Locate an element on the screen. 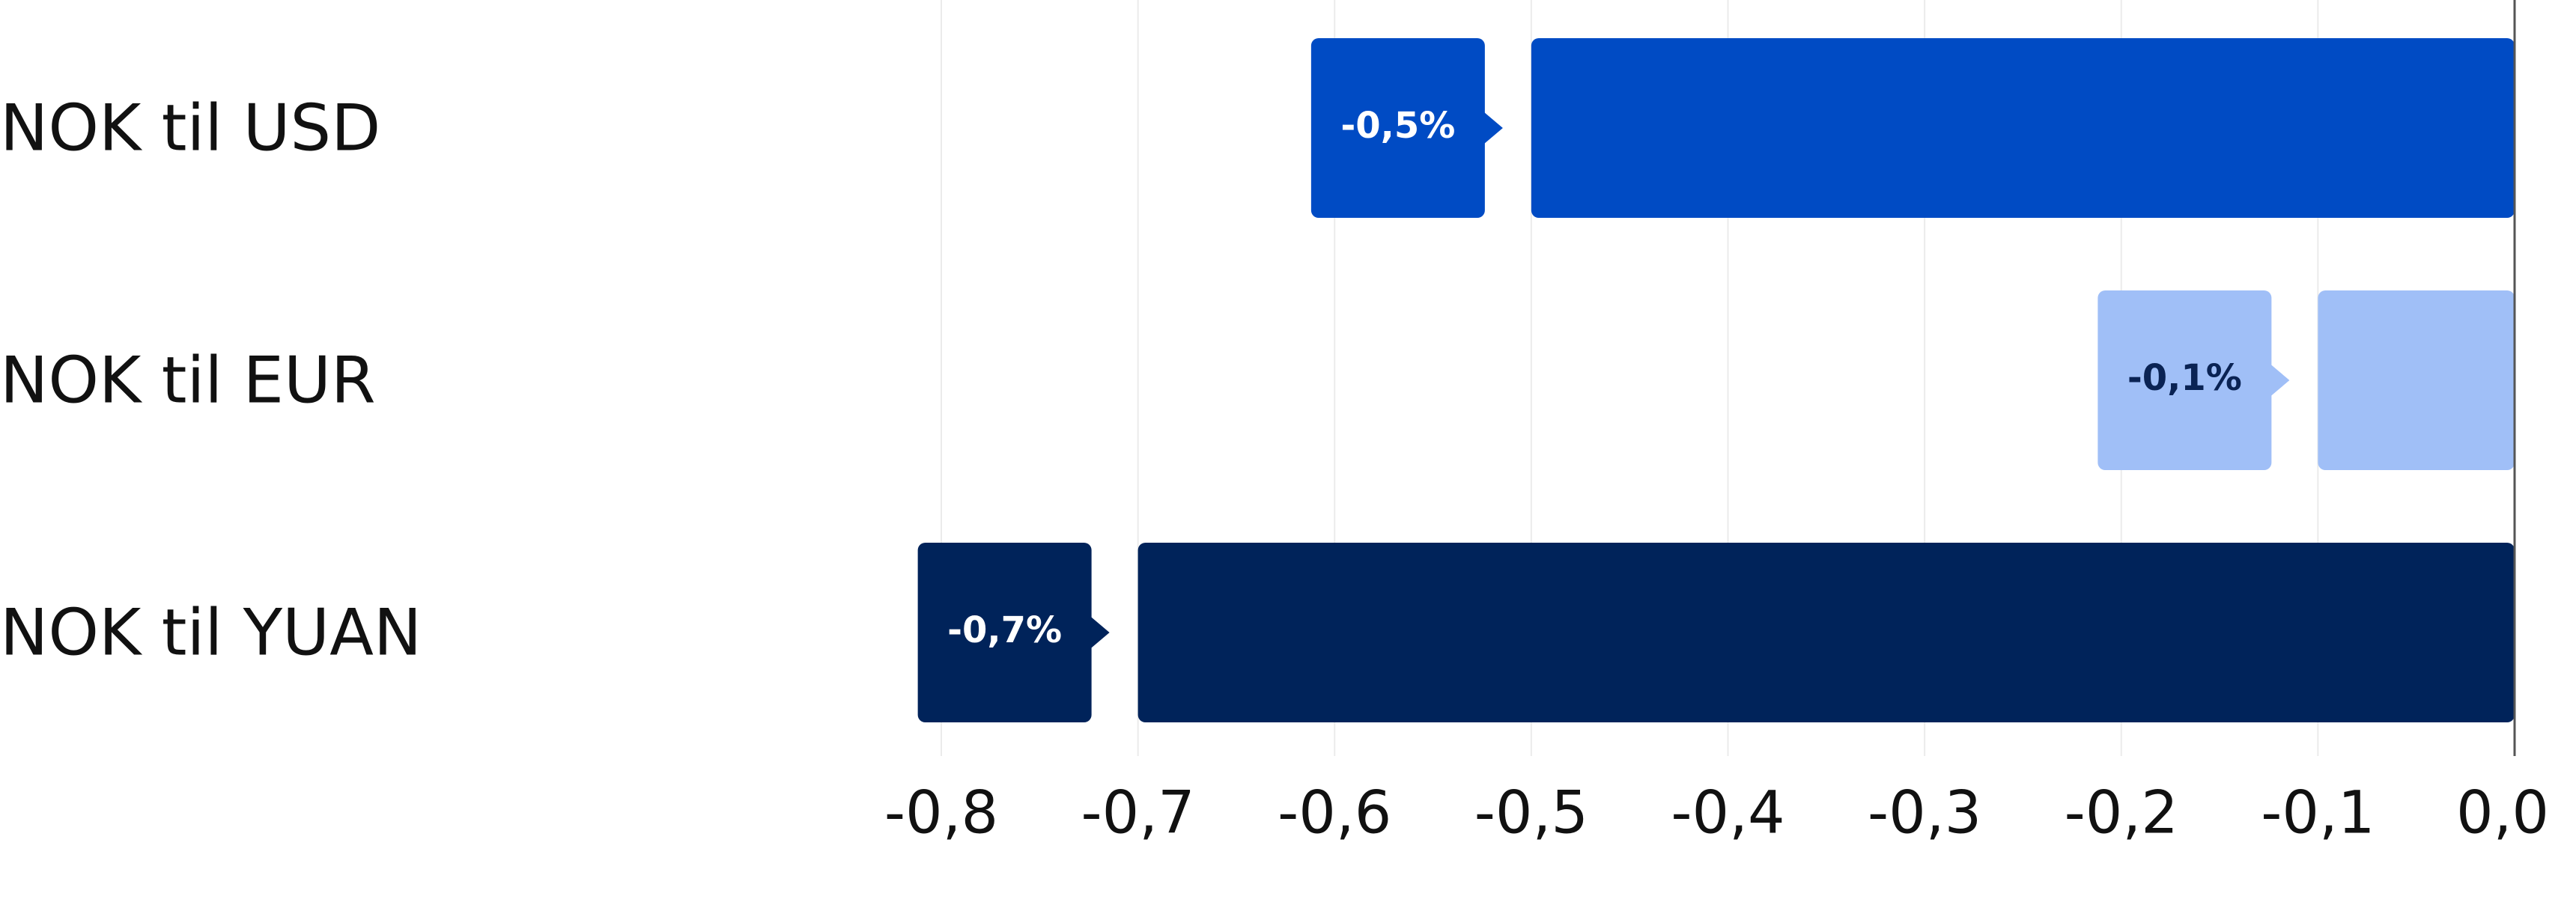 This screenshot has width=2576, height=908. x-tick-label: -0,1 is located at coordinates (2318, 813).